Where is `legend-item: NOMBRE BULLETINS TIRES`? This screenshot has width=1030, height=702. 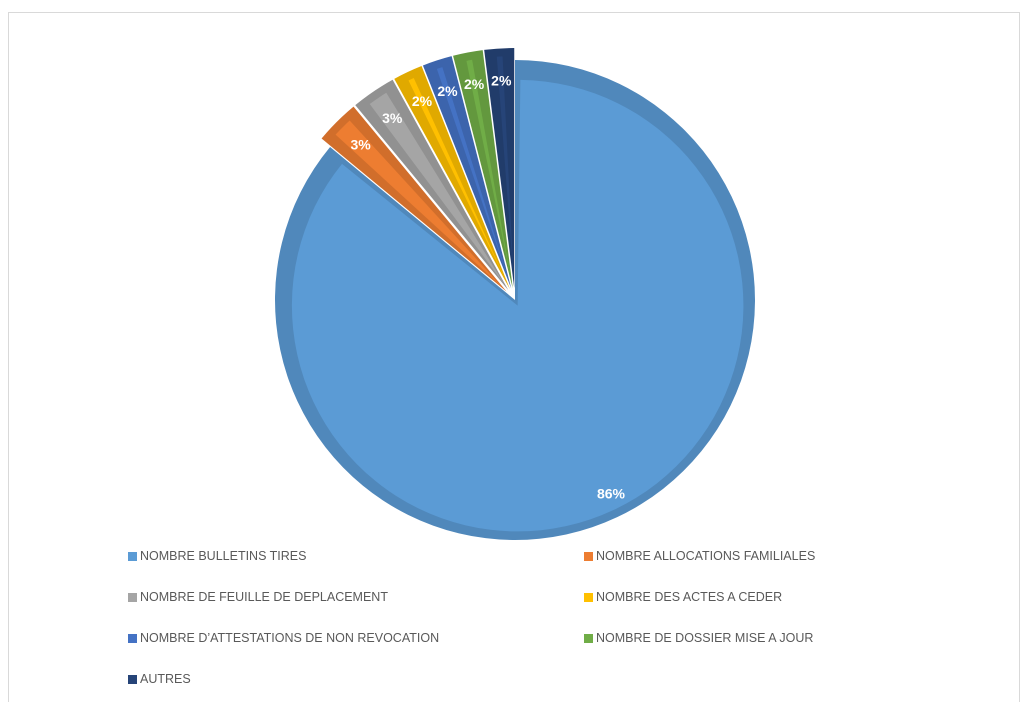 legend-item: NOMBRE BULLETINS TIRES is located at coordinates (217, 556).